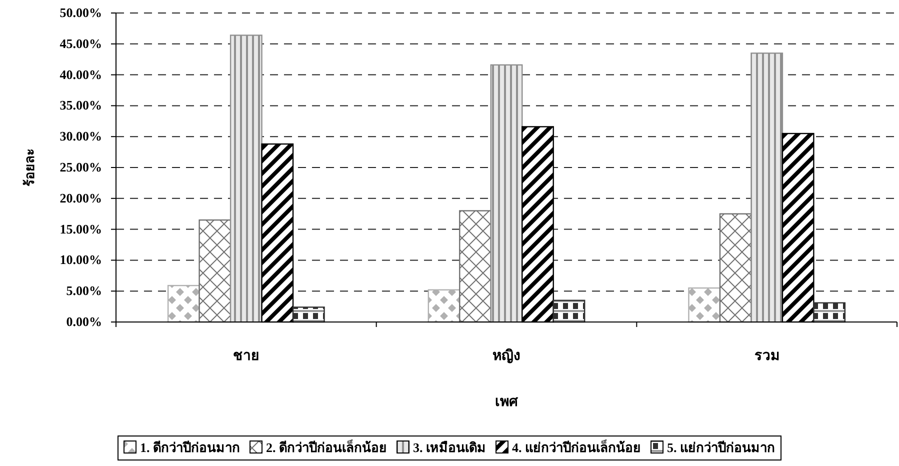  Describe the element at coordinates (507, 402) in the screenshot. I see `x-axis-title: เพศ` at that location.